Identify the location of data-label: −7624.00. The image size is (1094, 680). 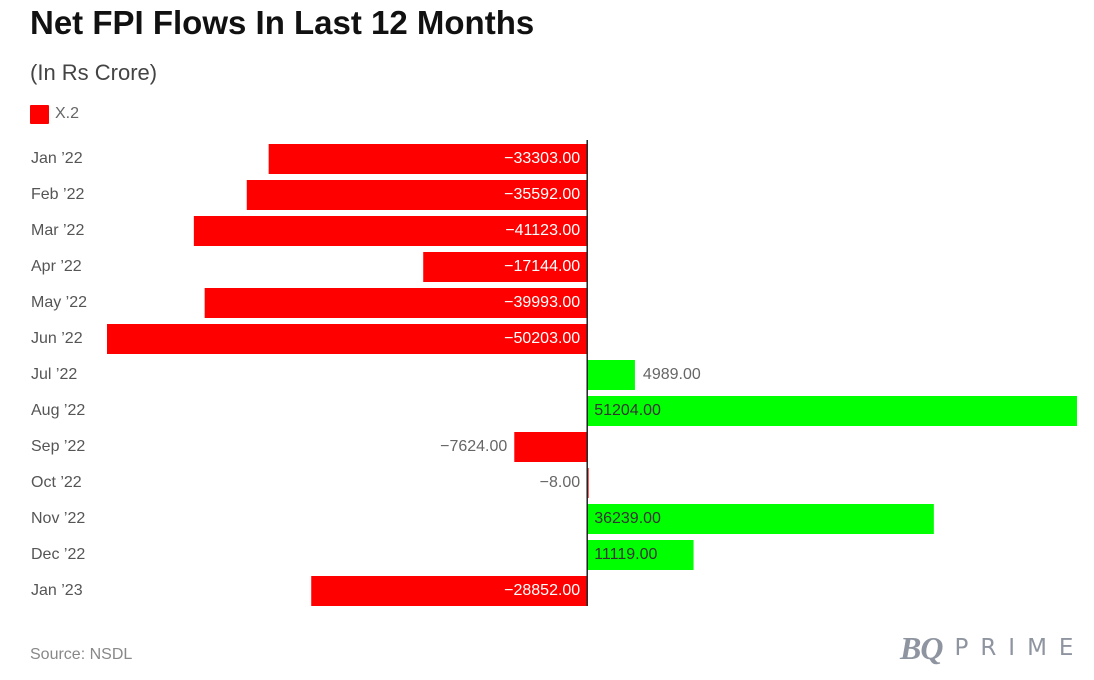
(473, 446).